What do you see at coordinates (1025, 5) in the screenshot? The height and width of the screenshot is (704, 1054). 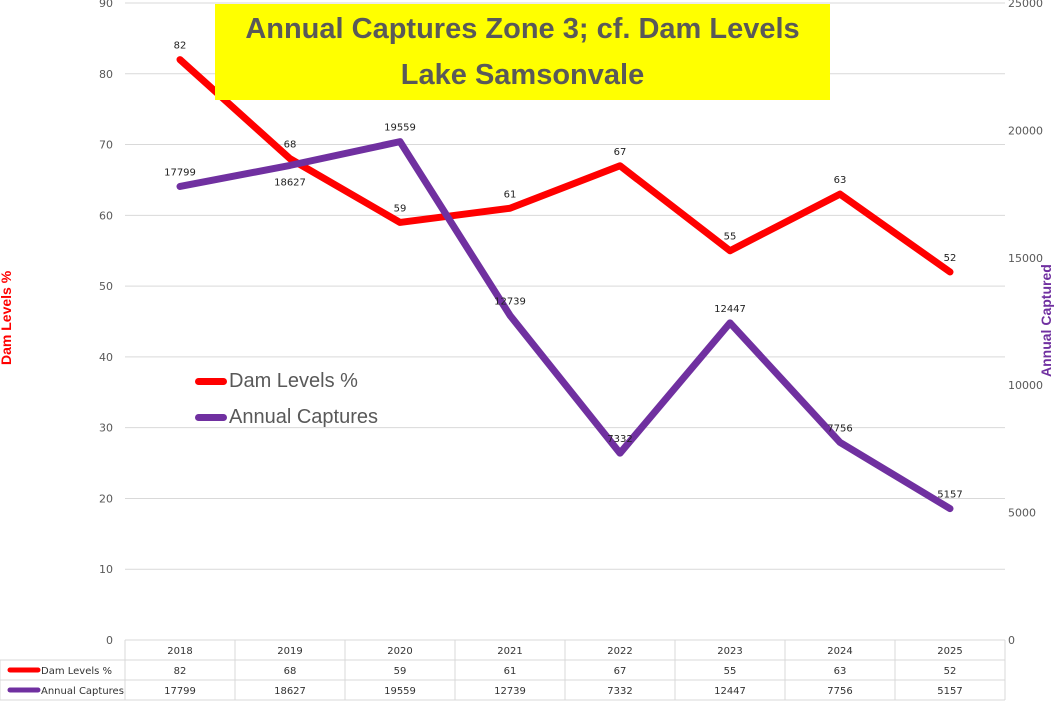 I see `y-right-tick-label: 25000` at bounding box center [1025, 5].